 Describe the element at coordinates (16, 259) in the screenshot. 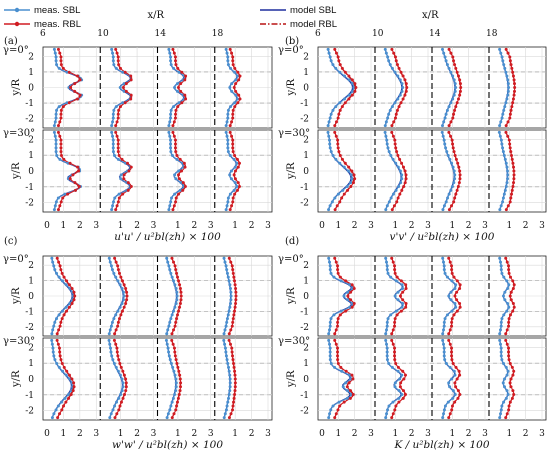

I see `yaw-label-g0: γ=0°` at that location.